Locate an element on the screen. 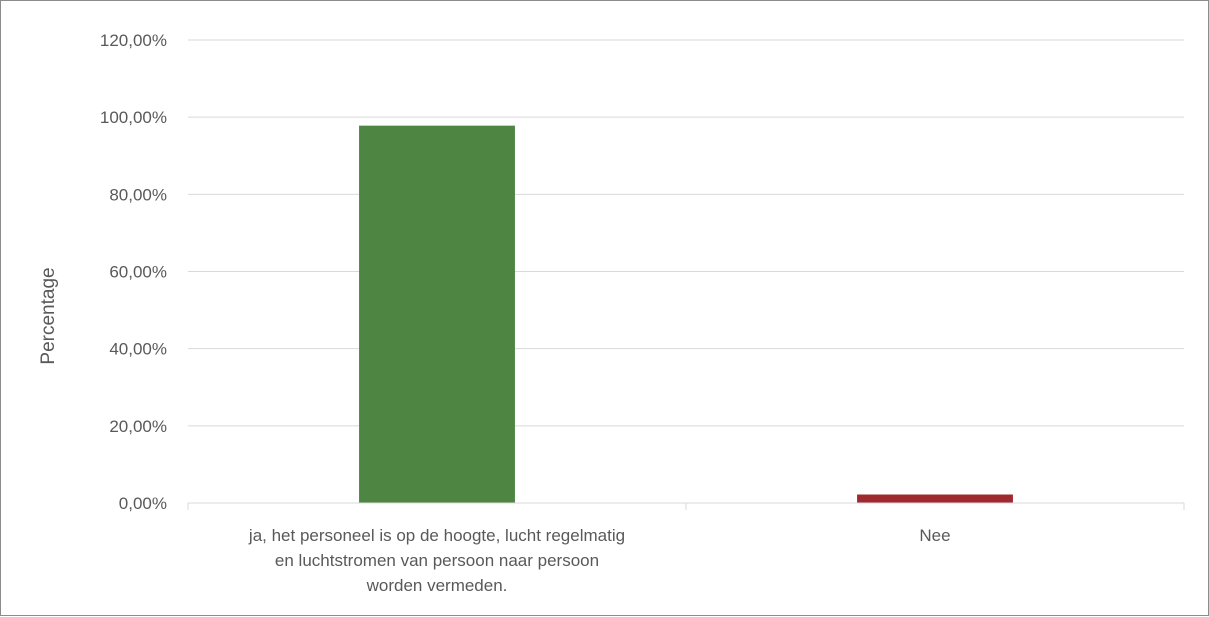 The height and width of the screenshot is (617, 1209). y-tick-label: 120,00% is located at coordinates (133, 40).